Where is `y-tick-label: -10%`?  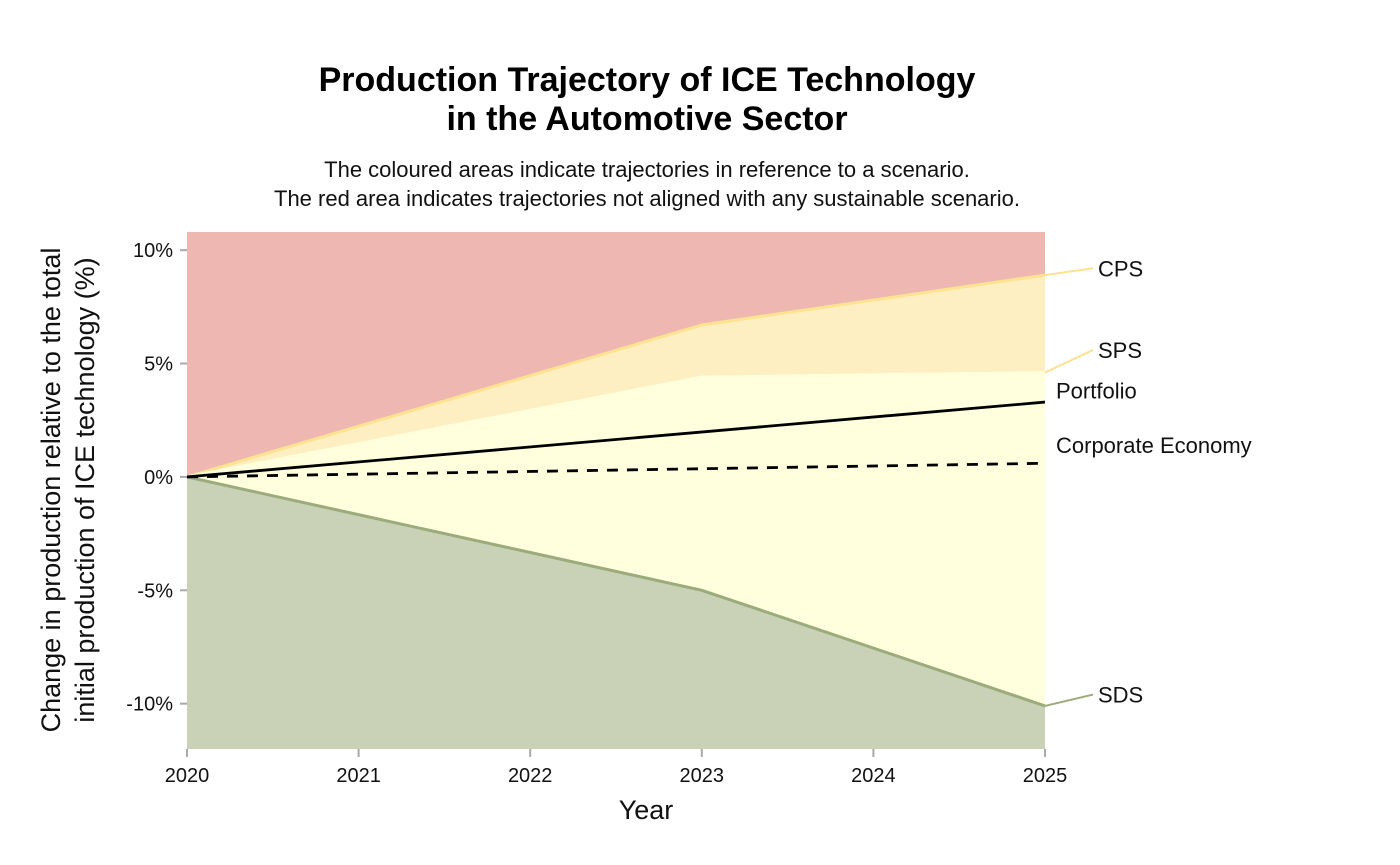
y-tick-label: -10% is located at coordinates (149, 705).